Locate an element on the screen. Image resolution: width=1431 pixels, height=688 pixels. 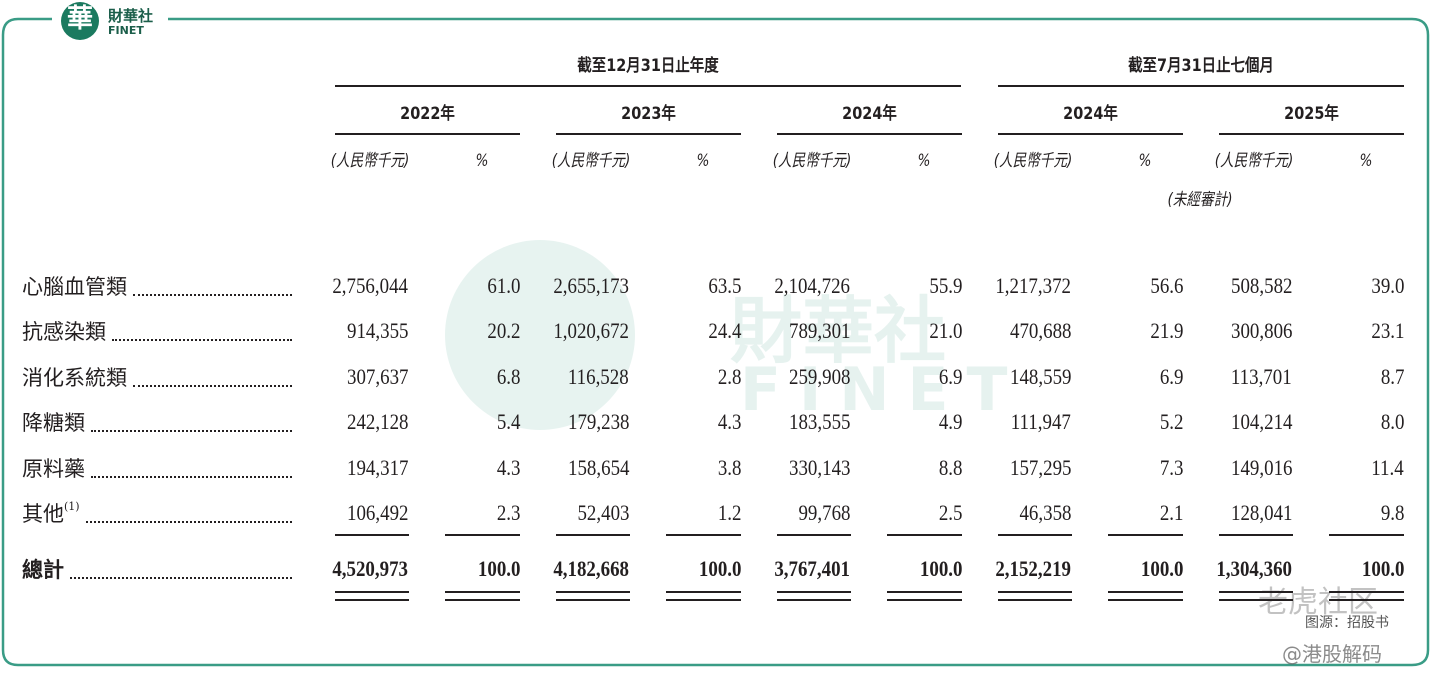
note-ref: (1) is located at coordinates (72, 506).